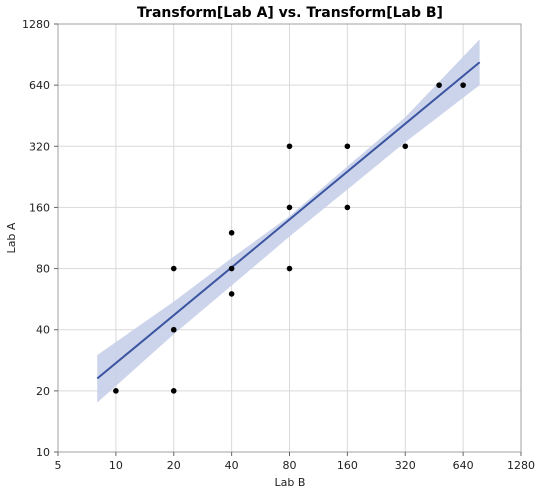 The image size is (537, 497). What do you see at coordinates (36, 24) in the screenshot?
I see `y-tick-label-7: 1280` at bounding box center [36, 24].